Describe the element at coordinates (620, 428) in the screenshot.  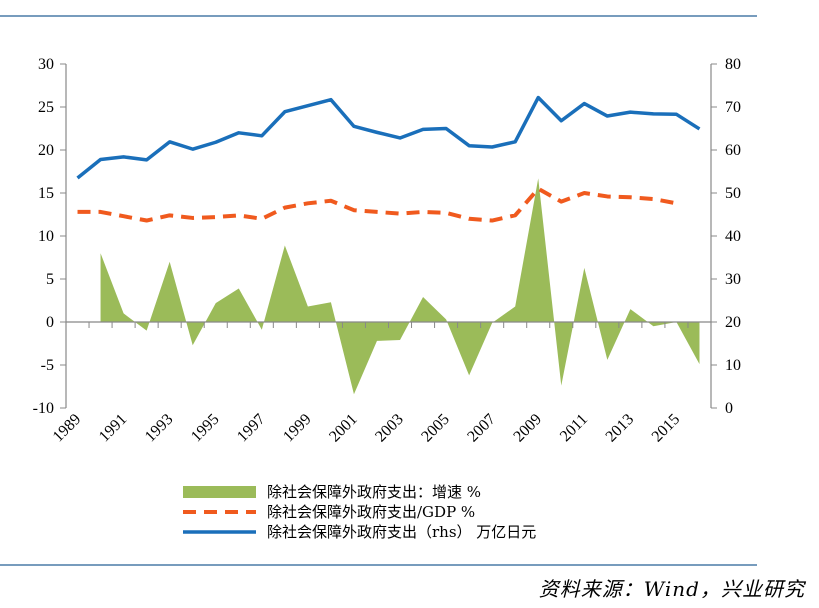
I see `x-tick-label: 2013` at that location.